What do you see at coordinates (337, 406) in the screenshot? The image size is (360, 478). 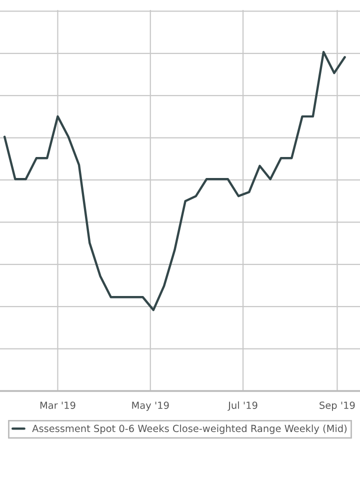 I see `x-tick-label: Sep '19` at bounding box center [337, 406].